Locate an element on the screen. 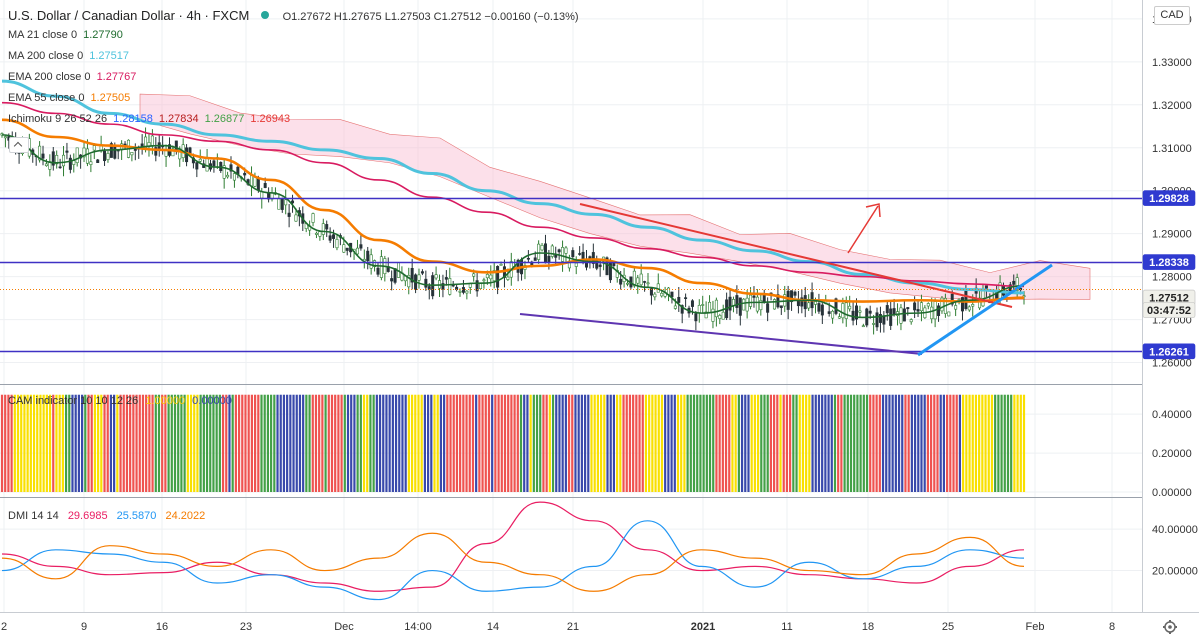 This screenshot has width=1199, height=635. indicator-legend-row: EMA 200 close 0 1.27767 is located at coordinates (72, 77).